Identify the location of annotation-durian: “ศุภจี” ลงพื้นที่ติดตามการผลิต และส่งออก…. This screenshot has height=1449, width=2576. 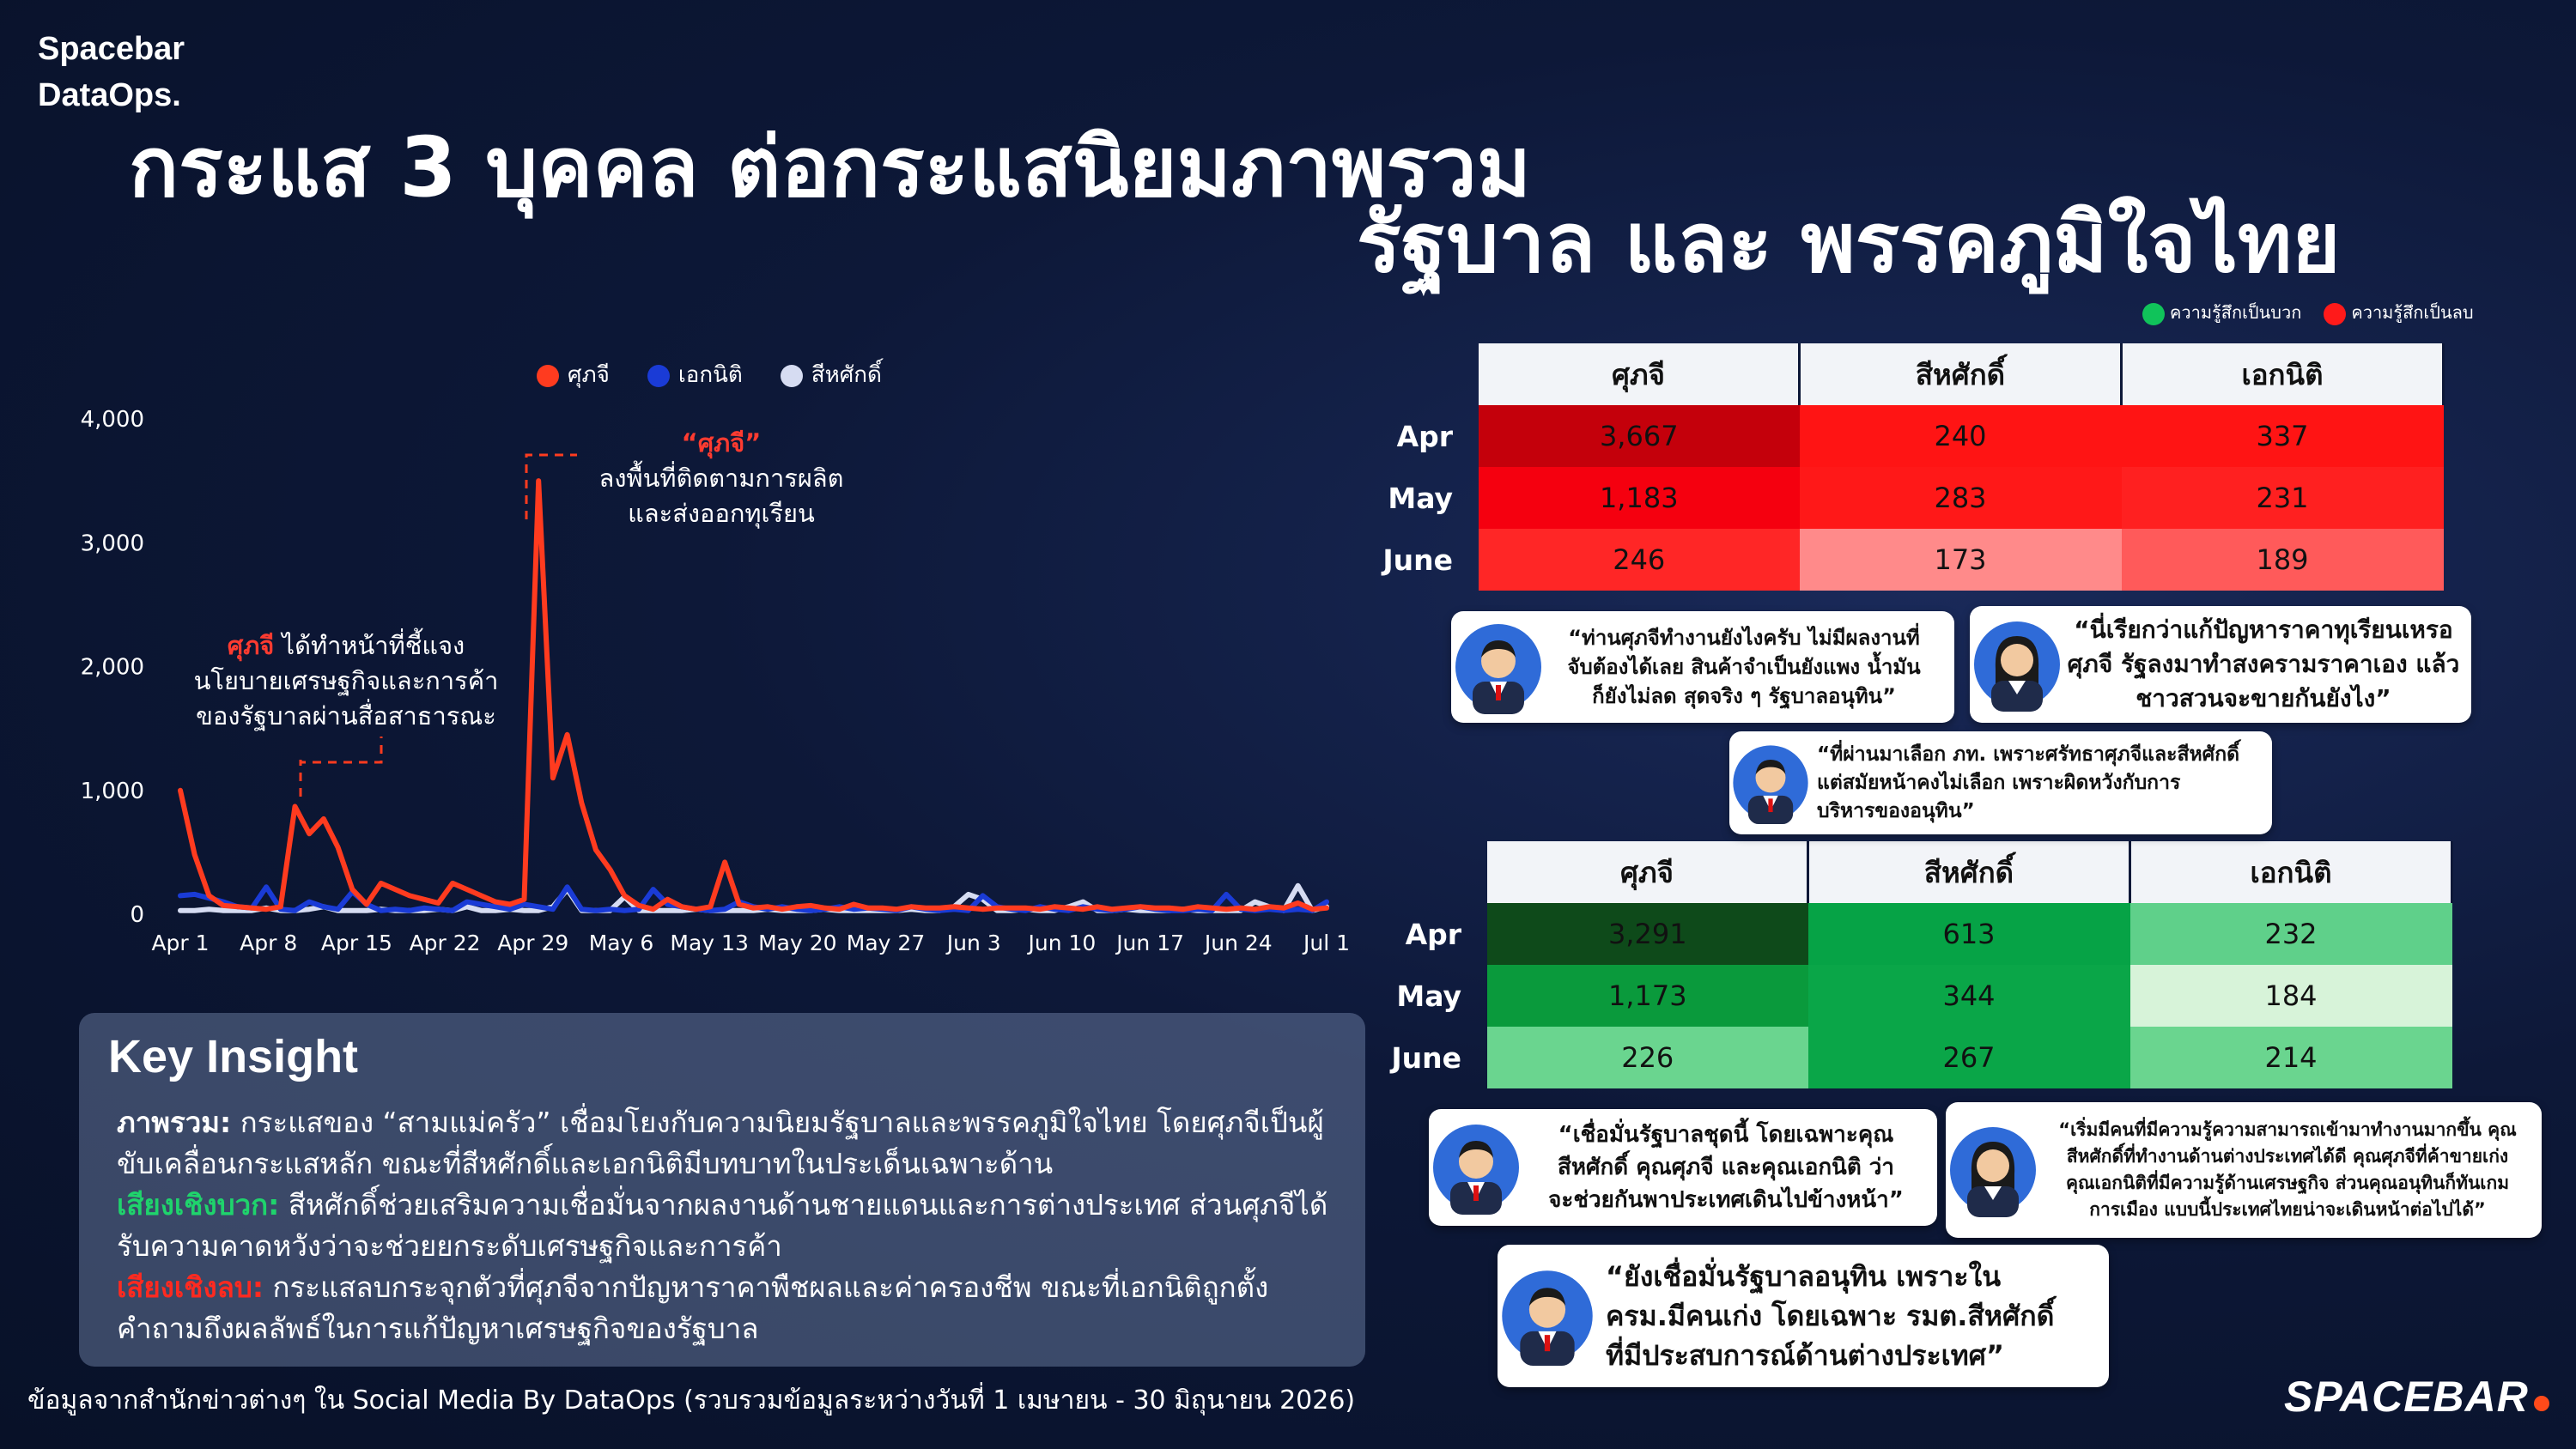
(722, 478).